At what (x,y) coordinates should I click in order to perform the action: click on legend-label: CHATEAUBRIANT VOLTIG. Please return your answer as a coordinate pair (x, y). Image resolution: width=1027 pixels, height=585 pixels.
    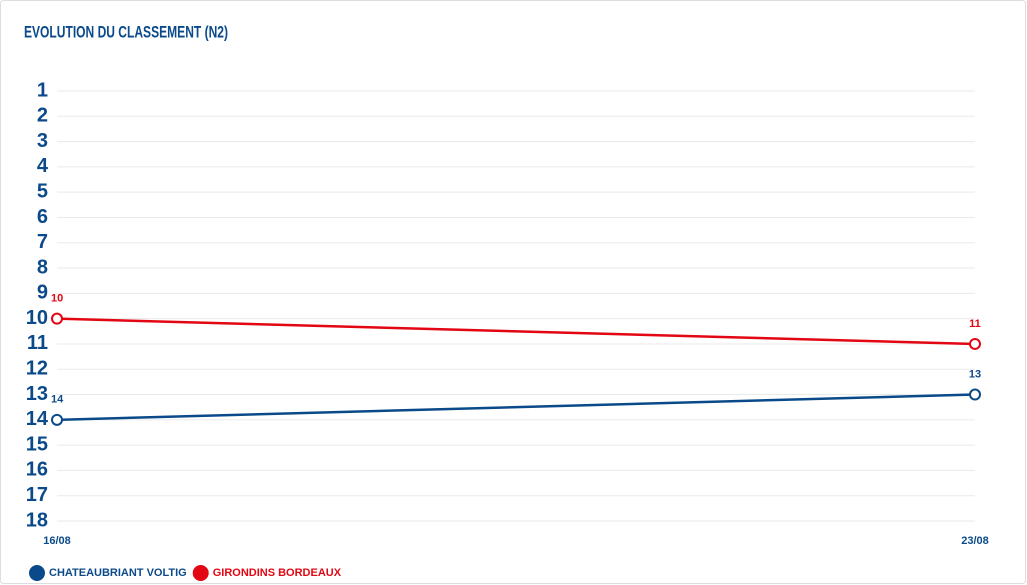
    Looking at the image, I should click on (118, 573).